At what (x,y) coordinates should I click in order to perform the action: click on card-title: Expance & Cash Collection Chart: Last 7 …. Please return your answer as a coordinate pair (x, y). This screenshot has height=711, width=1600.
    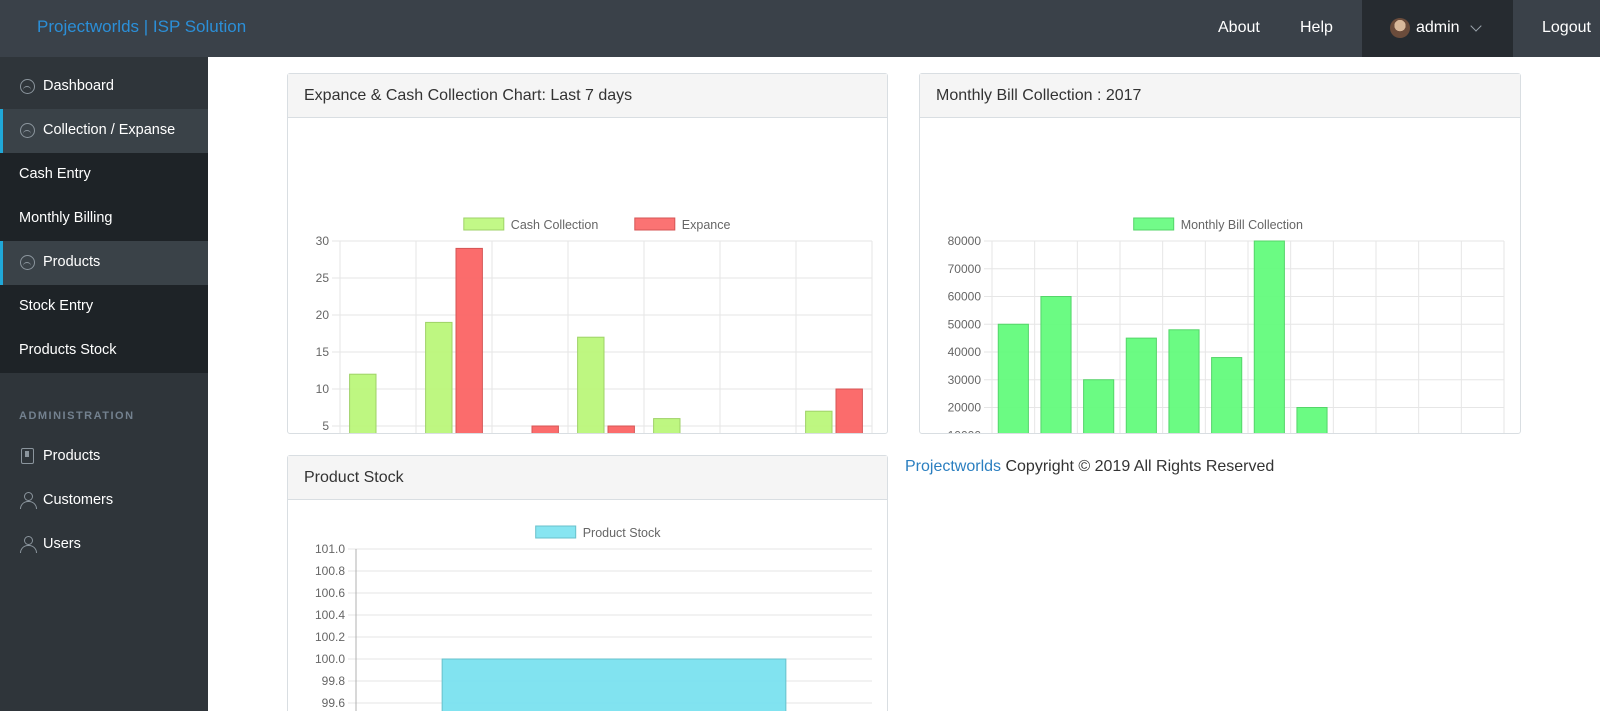
    Looking at the image, I should click on (468, 95).